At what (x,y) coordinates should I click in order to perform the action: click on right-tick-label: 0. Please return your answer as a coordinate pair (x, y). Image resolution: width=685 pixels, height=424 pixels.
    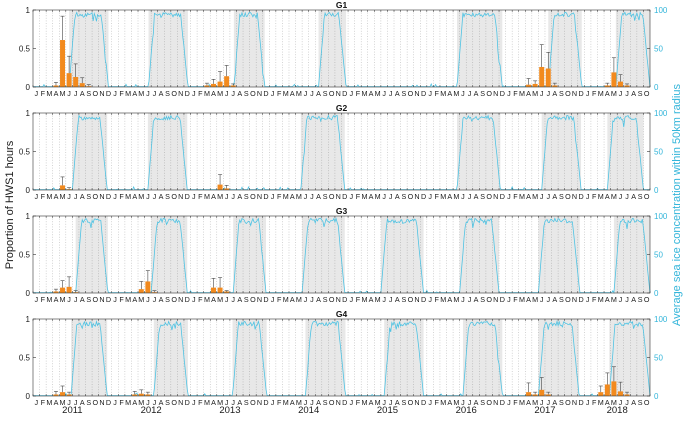
    Looking at the image, I should click on (656, 396).